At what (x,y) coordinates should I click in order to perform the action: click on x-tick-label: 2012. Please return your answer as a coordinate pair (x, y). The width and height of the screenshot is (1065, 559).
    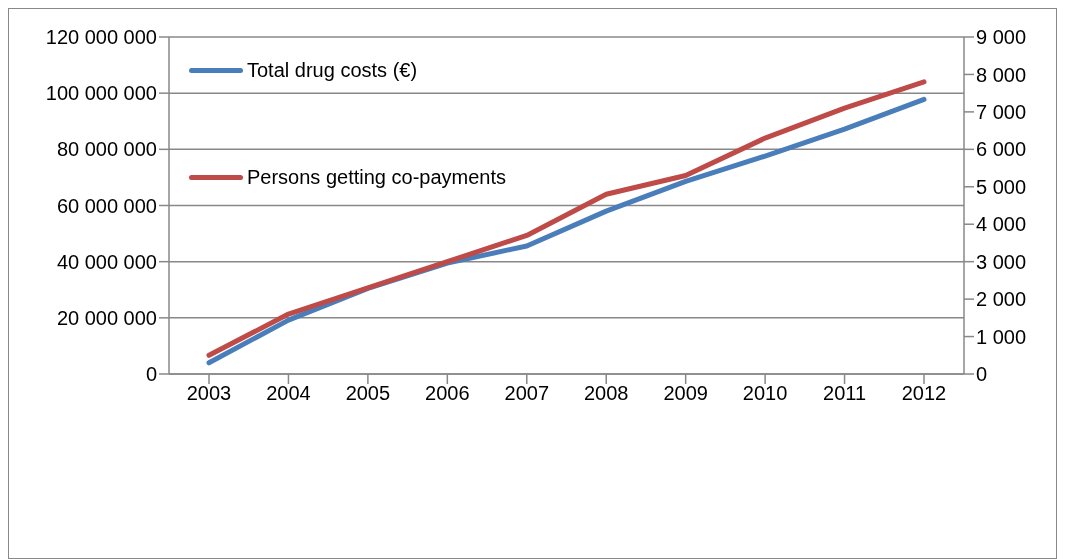
    Looking at the image, I should click on (924, 393).